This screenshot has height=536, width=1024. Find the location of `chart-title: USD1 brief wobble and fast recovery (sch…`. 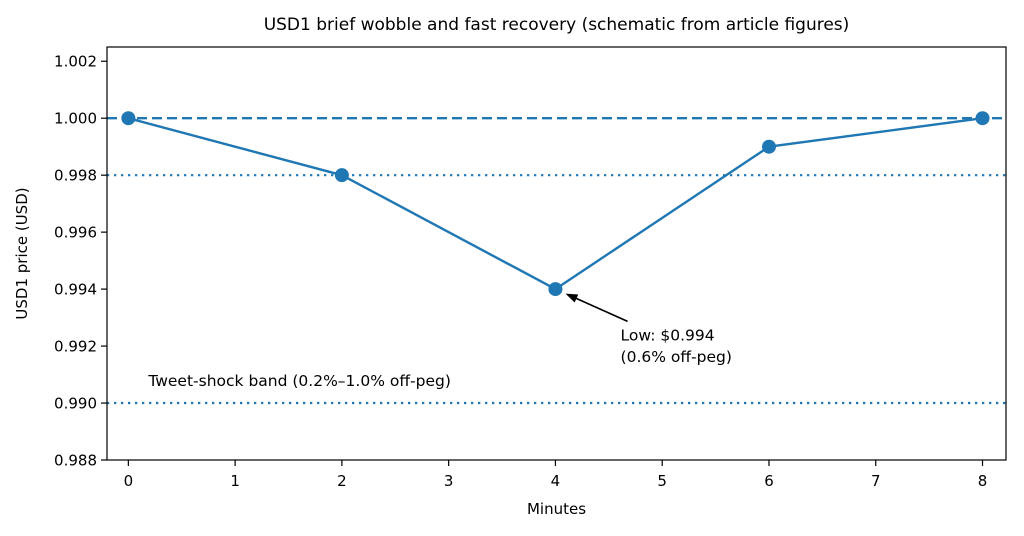

chart-title: USD1 brief wobble and fast recovery (sch… is located at coordinates (557, 25).